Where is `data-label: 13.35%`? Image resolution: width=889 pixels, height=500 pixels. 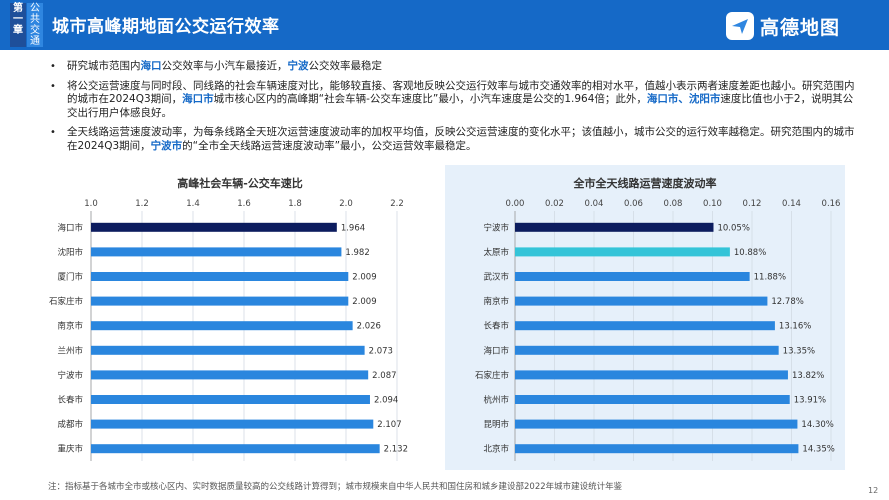 data-label: 13.35% is located at coordinates (799, 351).